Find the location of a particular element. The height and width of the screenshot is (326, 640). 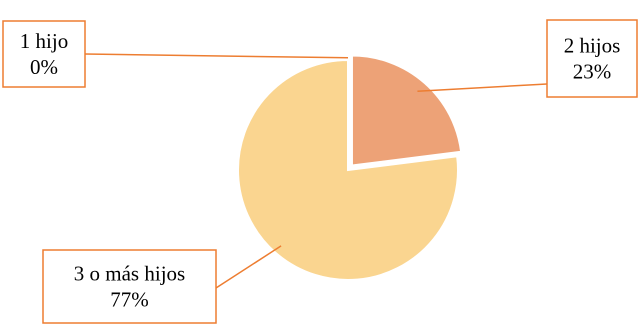

callout-box-3-o-mas-hijos is located at coordinates (129, 286).